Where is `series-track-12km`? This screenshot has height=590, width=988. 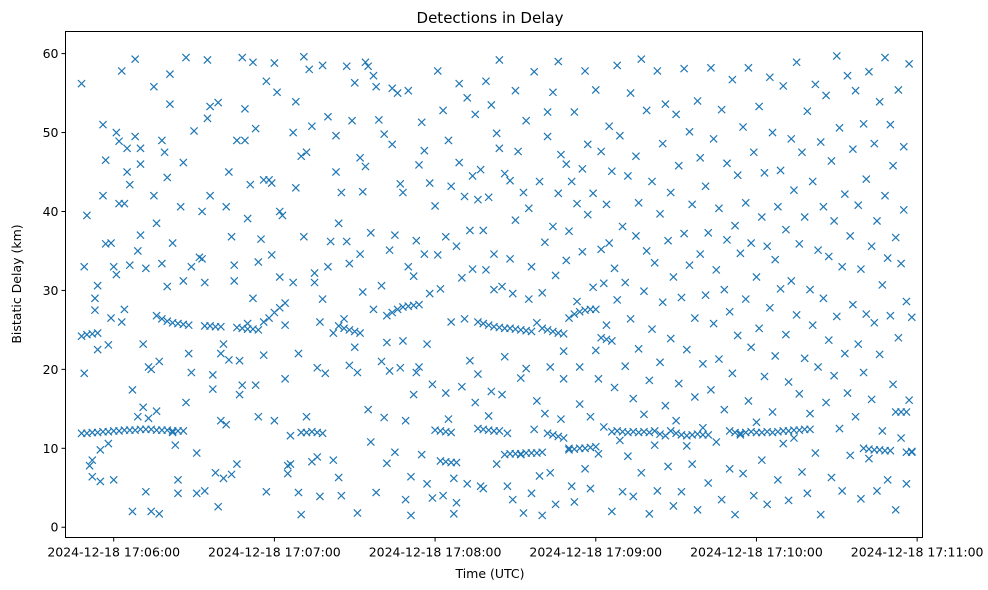 series-track-12km is located at coordinates (446, 432).